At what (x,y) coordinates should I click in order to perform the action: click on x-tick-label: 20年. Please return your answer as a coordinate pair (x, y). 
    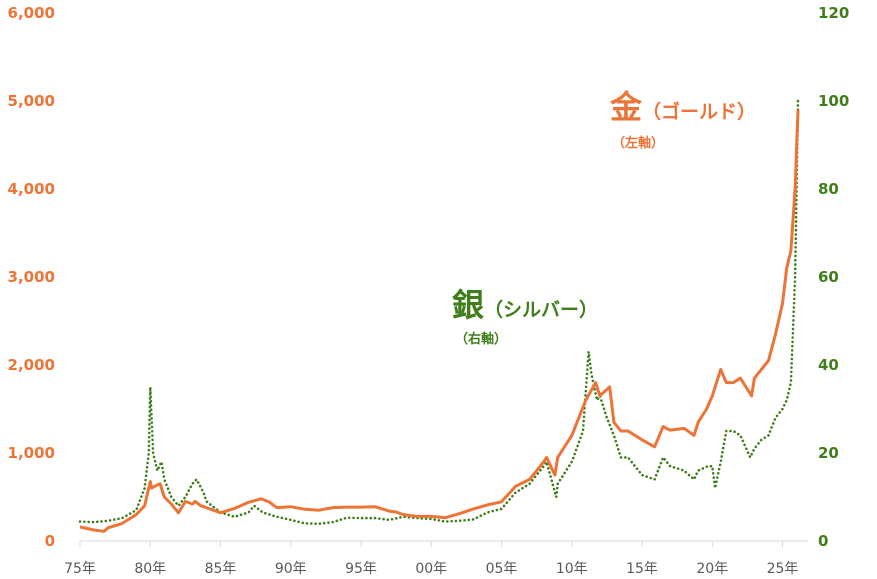
    Looking at the image, I should click on (712, 569).